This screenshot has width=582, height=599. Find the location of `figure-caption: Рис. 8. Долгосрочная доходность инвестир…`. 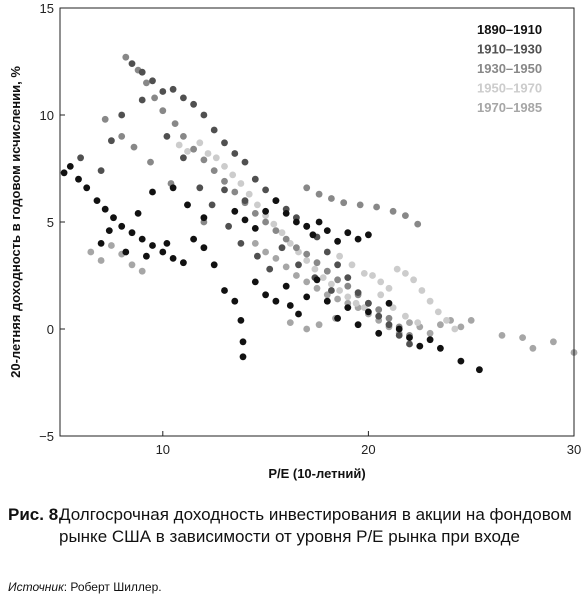

figure-caption: Рис. 8. Долгосрочная доходность инвестир… is located at coordinates (291, 526).